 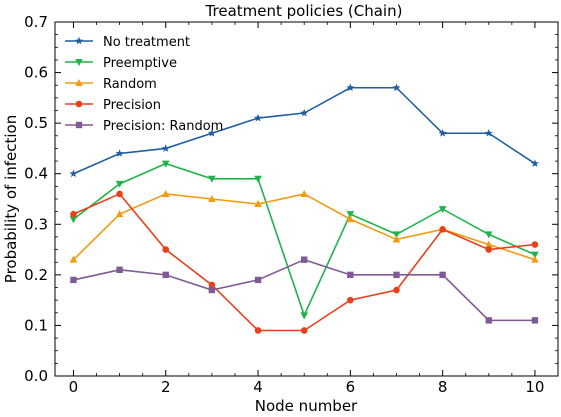 What do you see at coordinates (304, 11) in the screenshot?
I see `chart-title: Treatment policies (Chain)` at bounding box center [304, 11].